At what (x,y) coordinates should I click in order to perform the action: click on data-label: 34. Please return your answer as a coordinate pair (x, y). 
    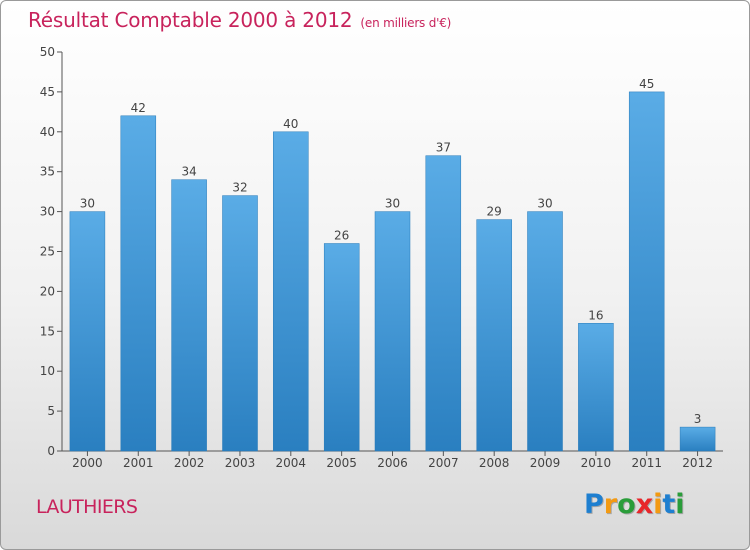
    Looking at the image, I should click on (188, 172).